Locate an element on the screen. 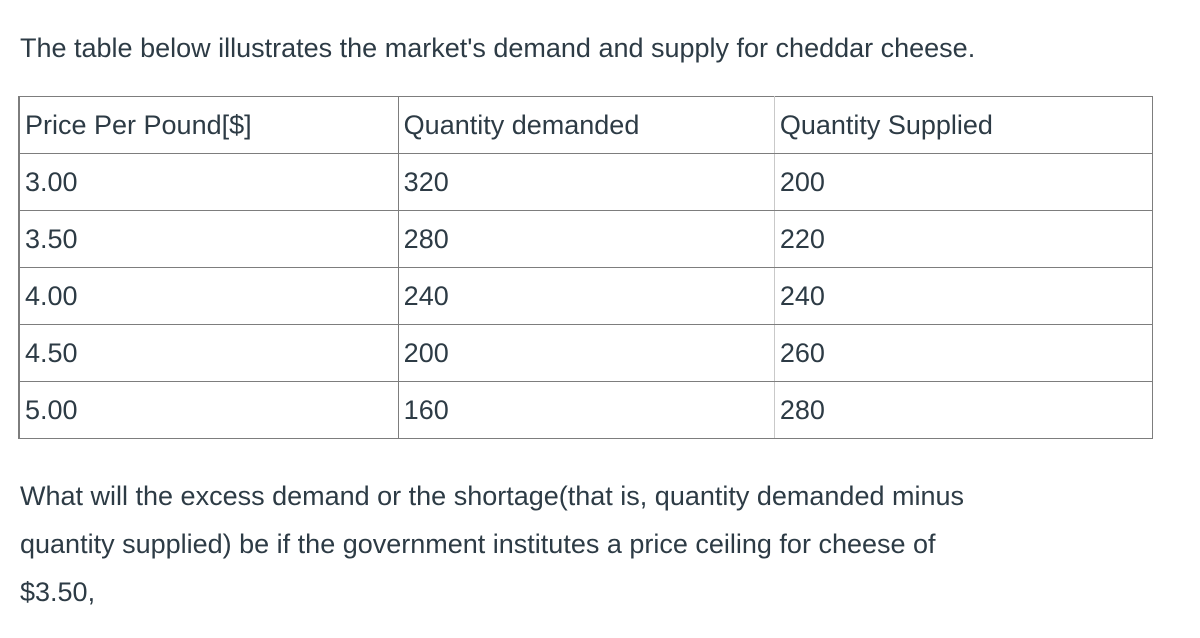 The width and height of the screenshot is (1200, 638). cell-quantity-demanded: 160 is located at coordinates (586, 410).